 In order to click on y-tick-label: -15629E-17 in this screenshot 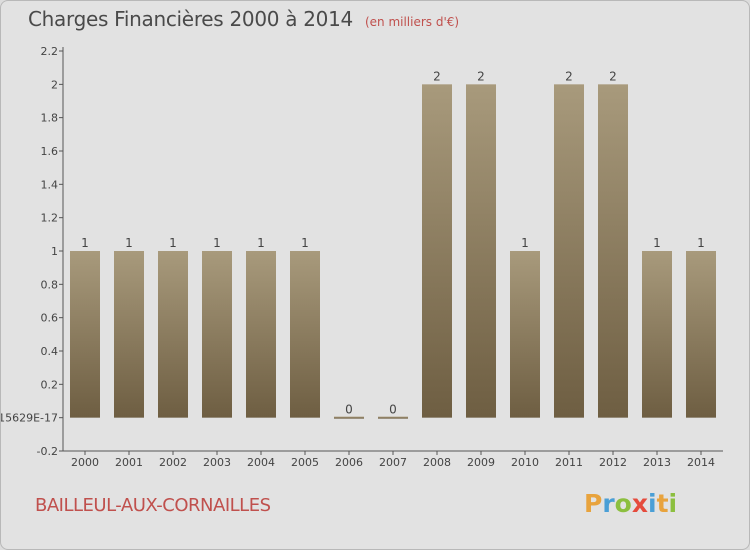, I will do `click(29, 418)`.